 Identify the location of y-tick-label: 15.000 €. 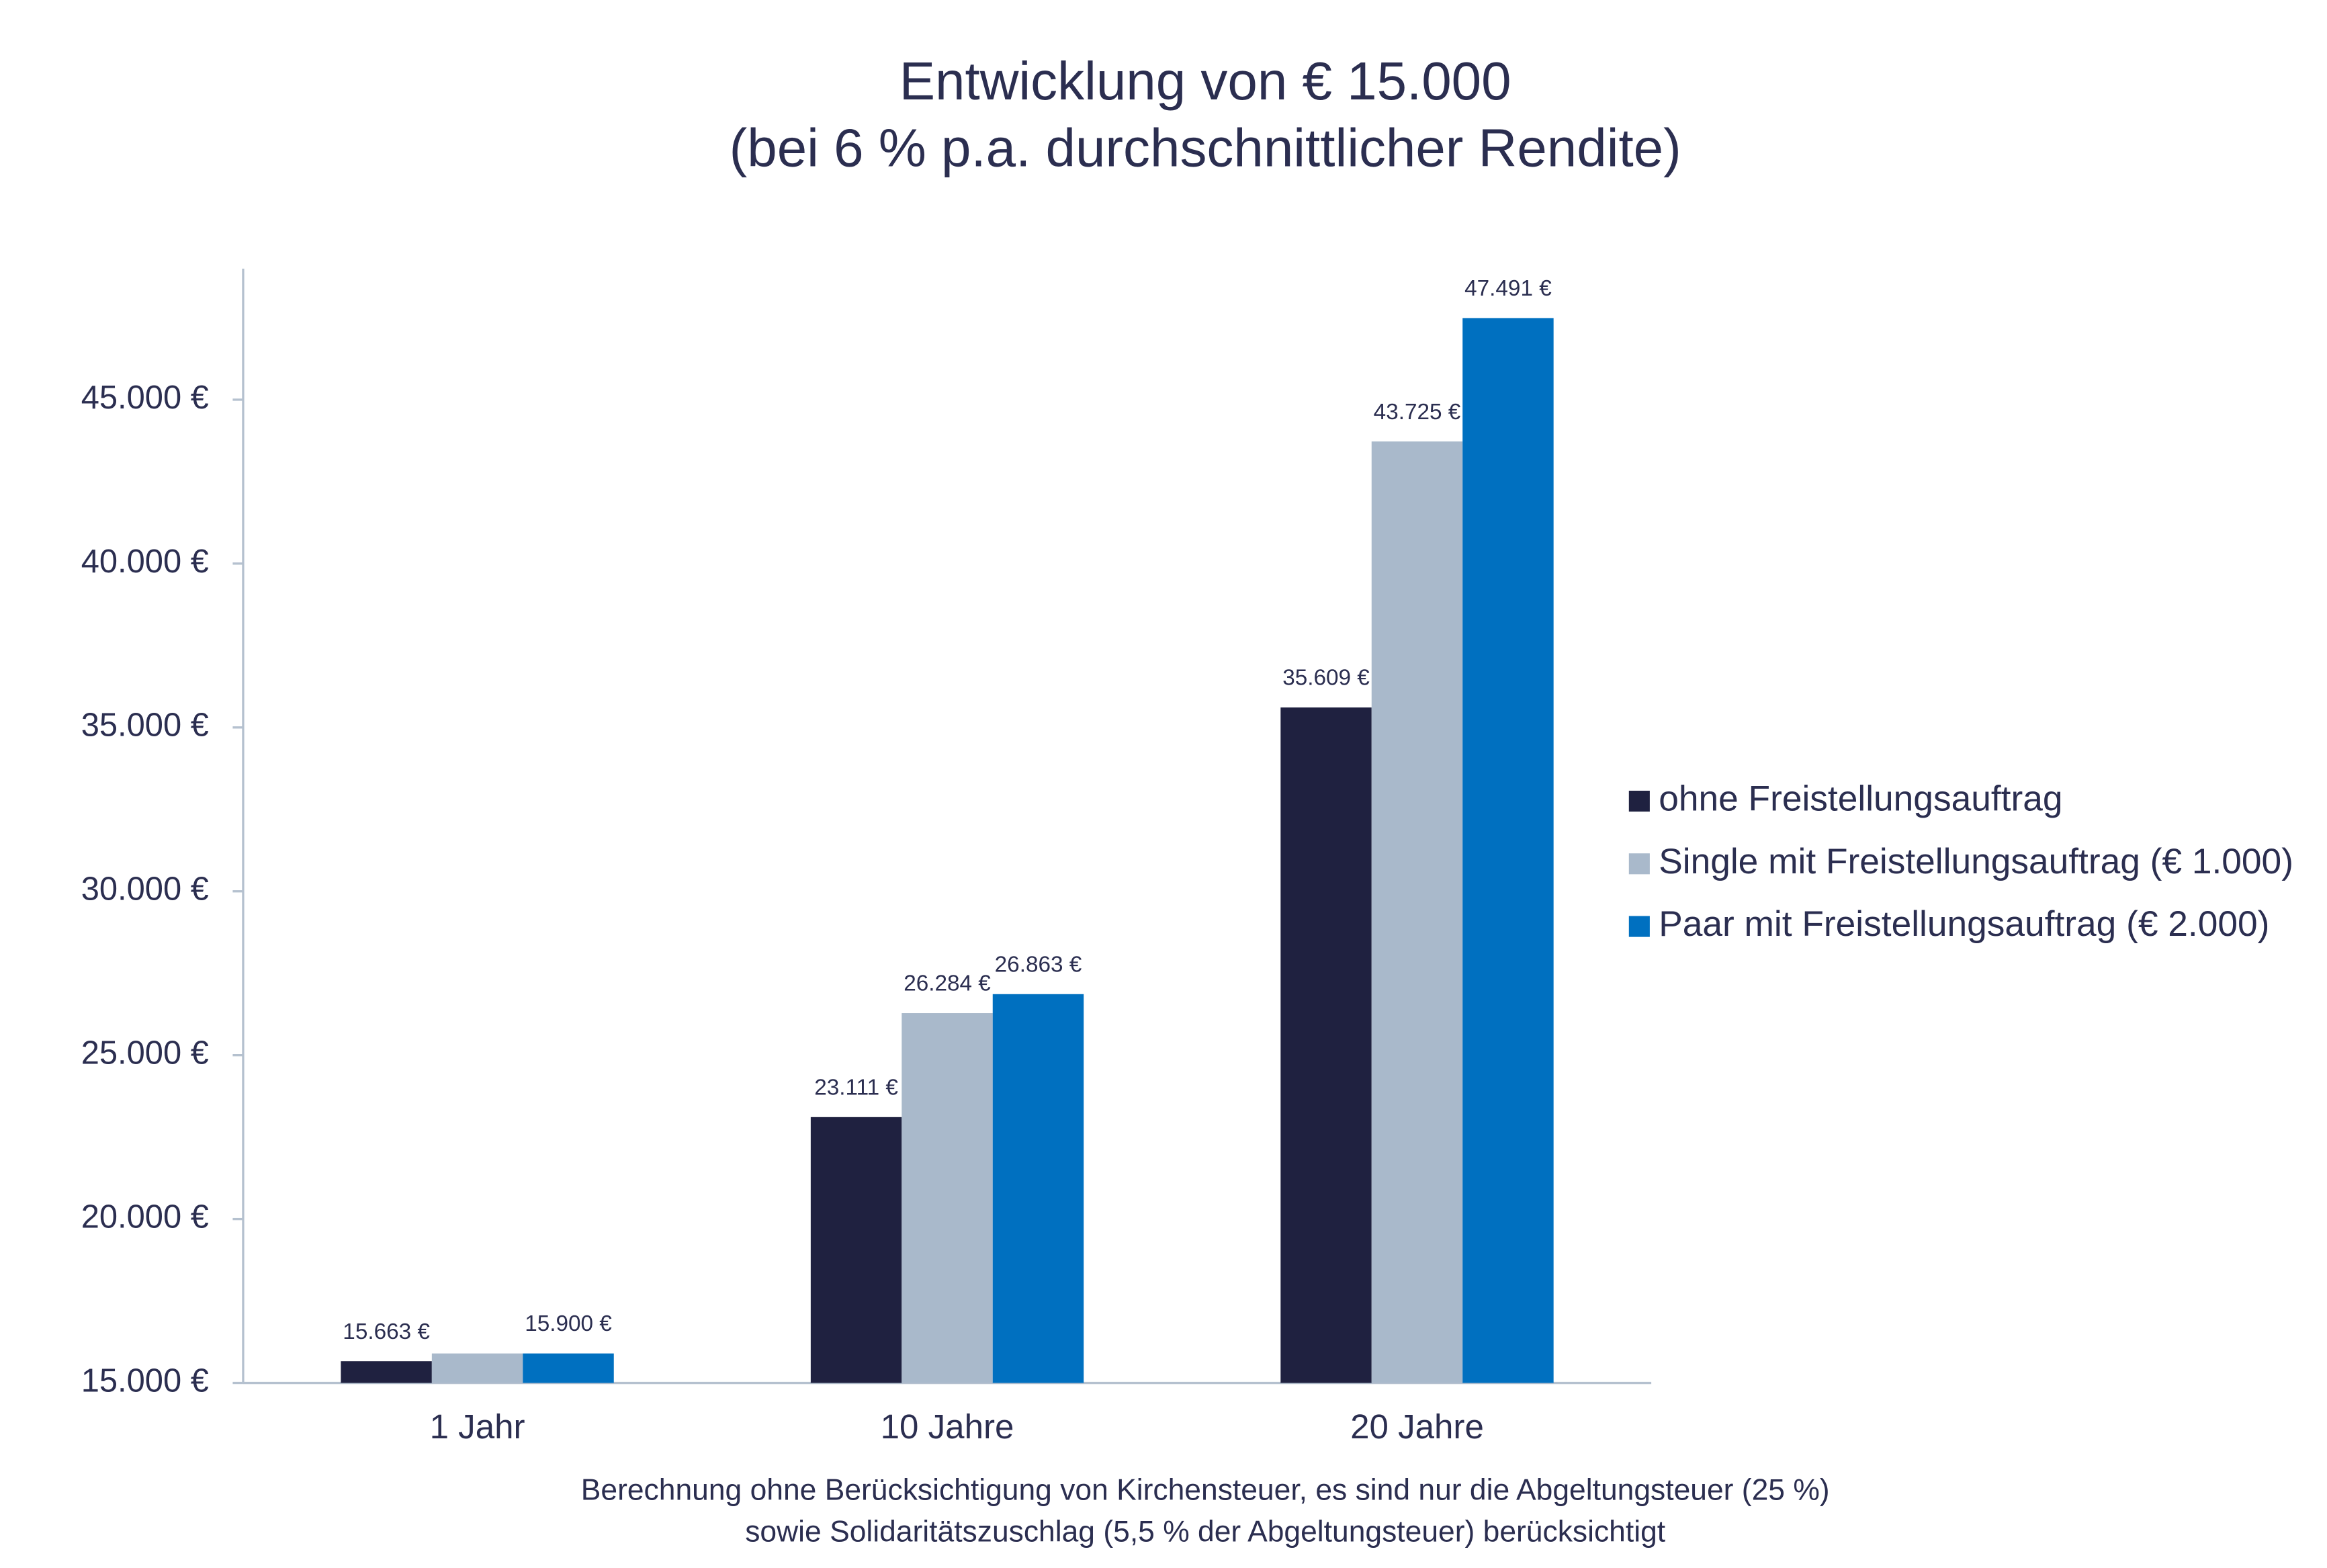
(145, 1380).